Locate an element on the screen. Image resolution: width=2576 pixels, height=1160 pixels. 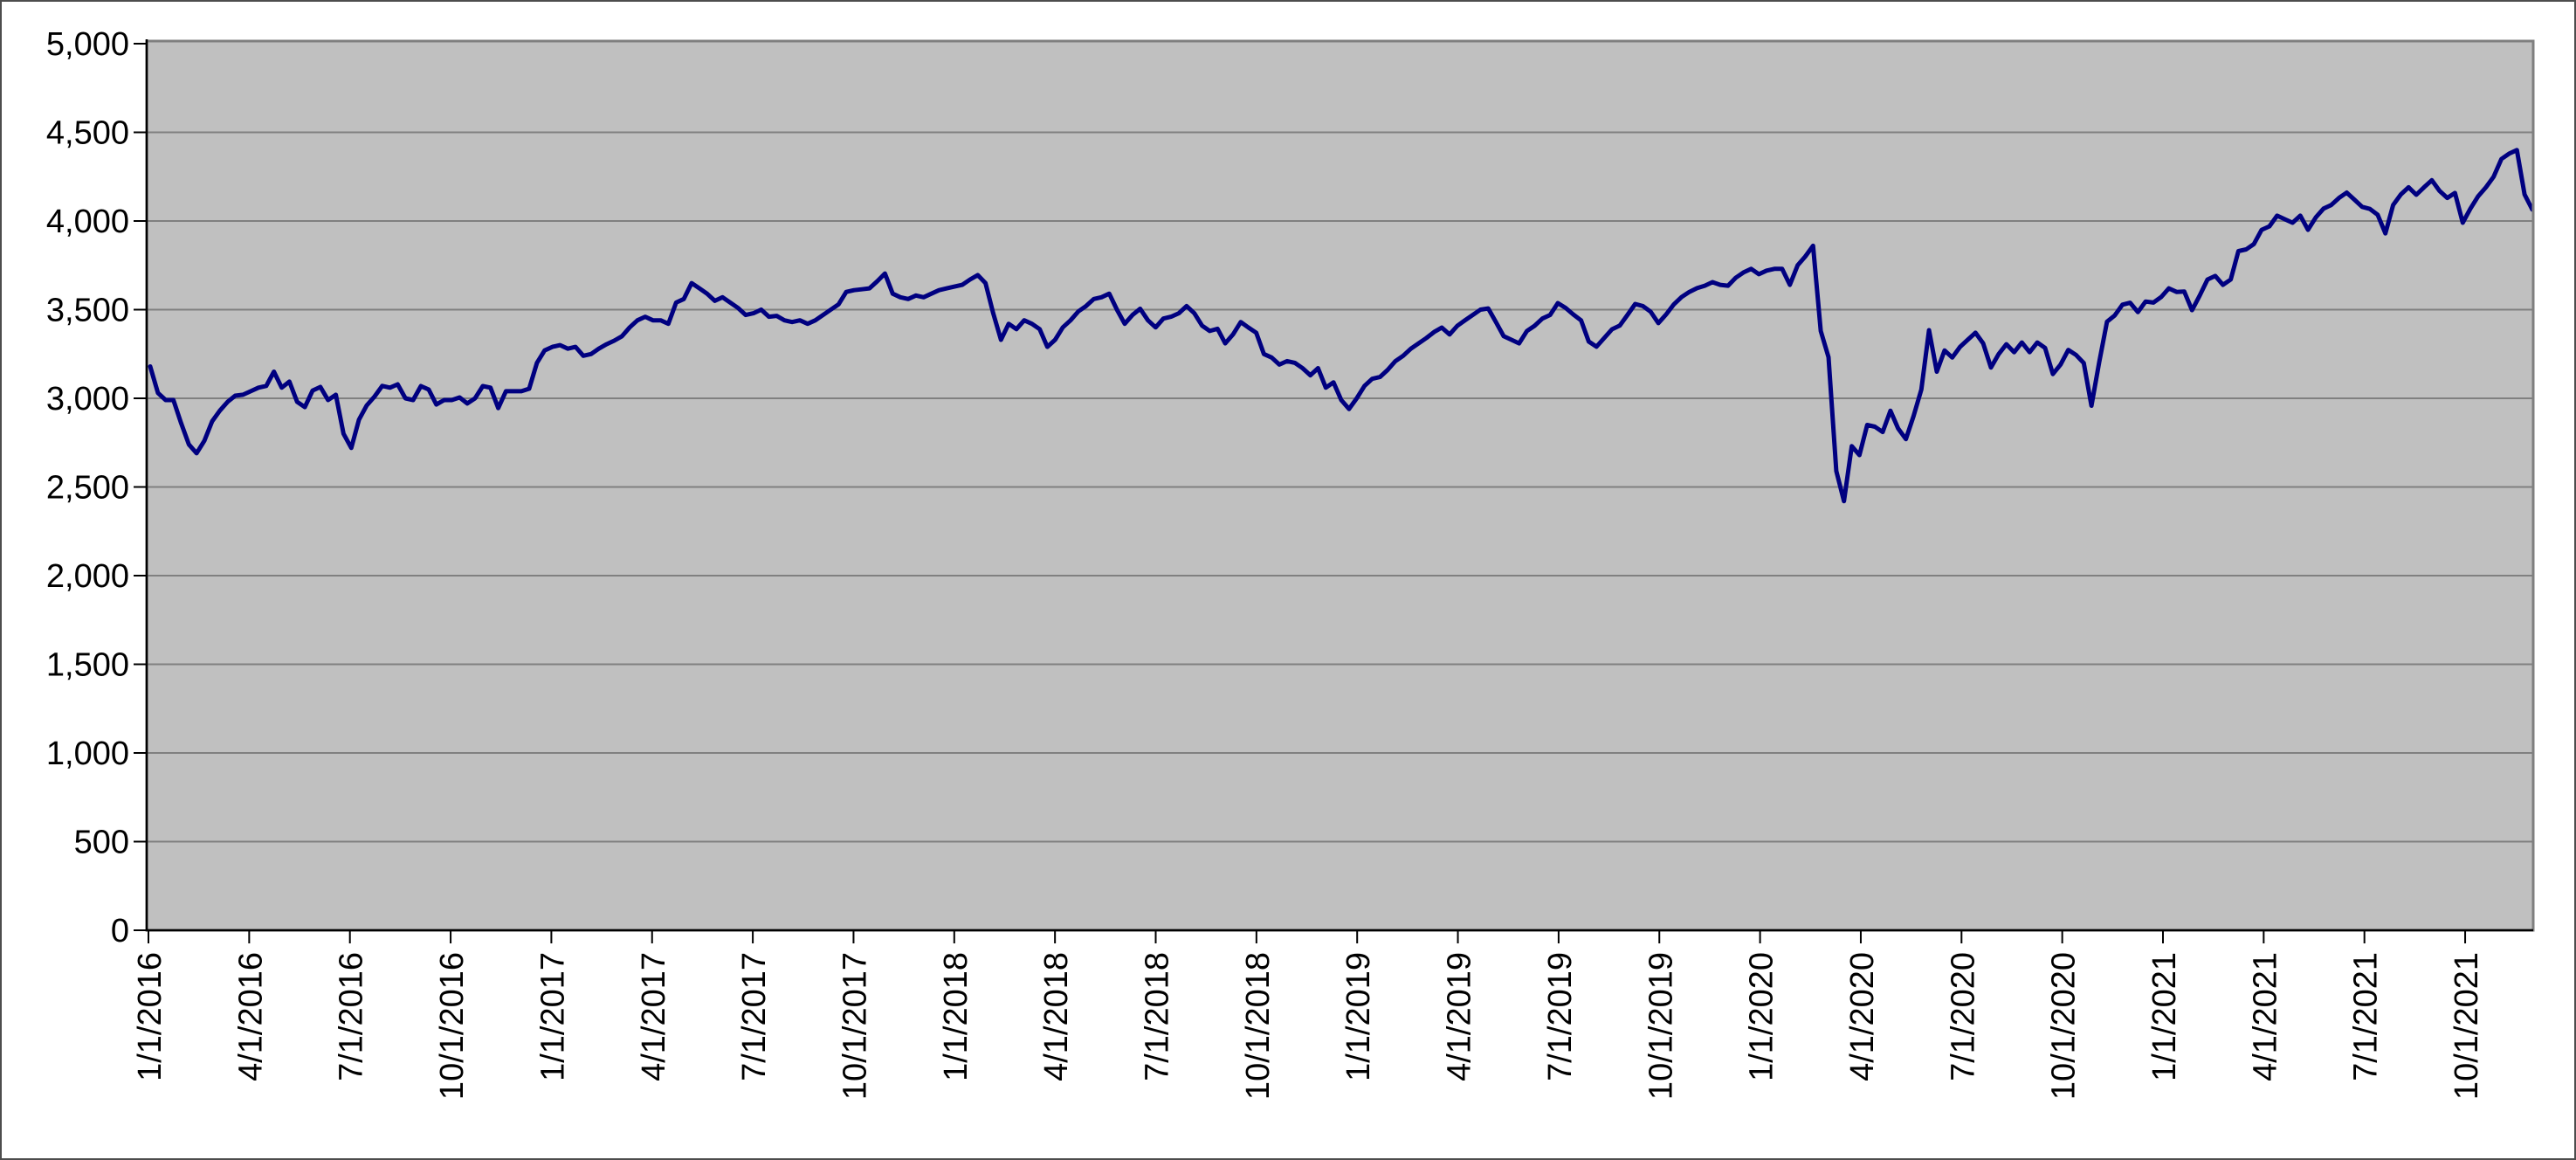
y-tick-label: 500 is located at coordinates (101, 843).